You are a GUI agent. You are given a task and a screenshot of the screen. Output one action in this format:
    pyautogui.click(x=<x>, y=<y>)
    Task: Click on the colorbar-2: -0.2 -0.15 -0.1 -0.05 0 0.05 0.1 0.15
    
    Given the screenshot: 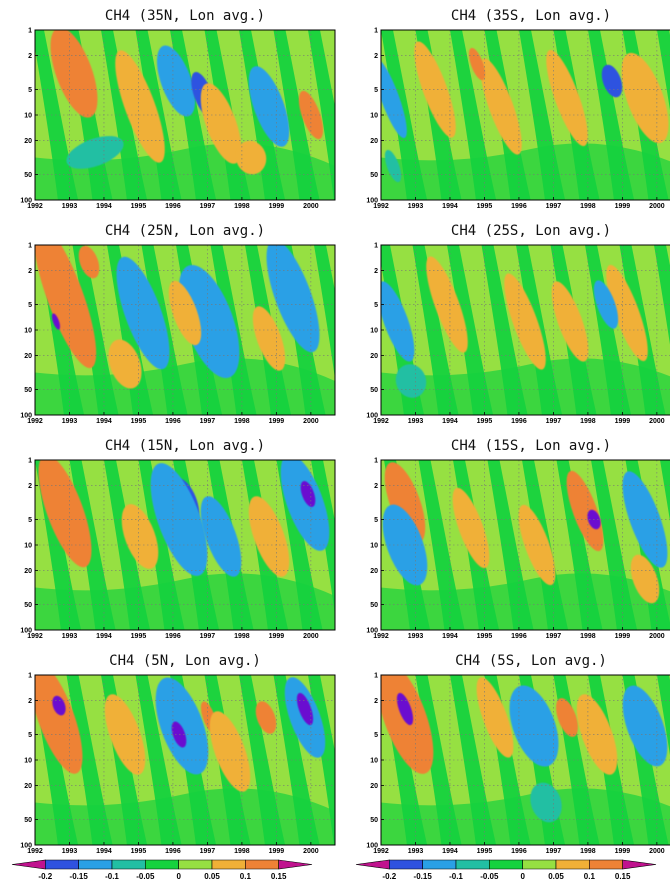 What is the action you would take?
    pyautogui.click(x=506, y=870)
    